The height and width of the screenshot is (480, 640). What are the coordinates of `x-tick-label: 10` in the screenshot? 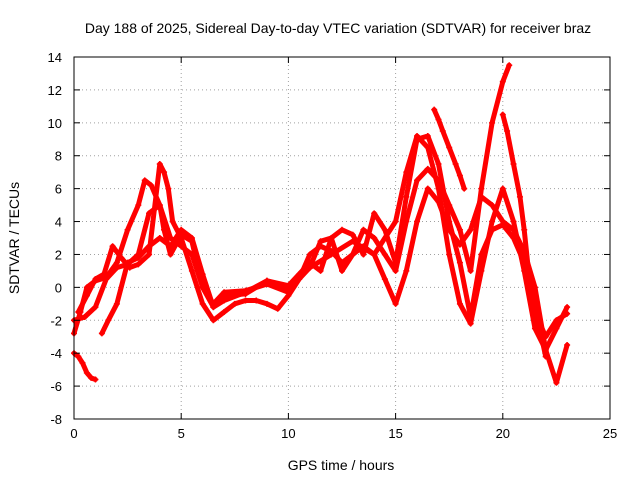 It's located at (288, 433).